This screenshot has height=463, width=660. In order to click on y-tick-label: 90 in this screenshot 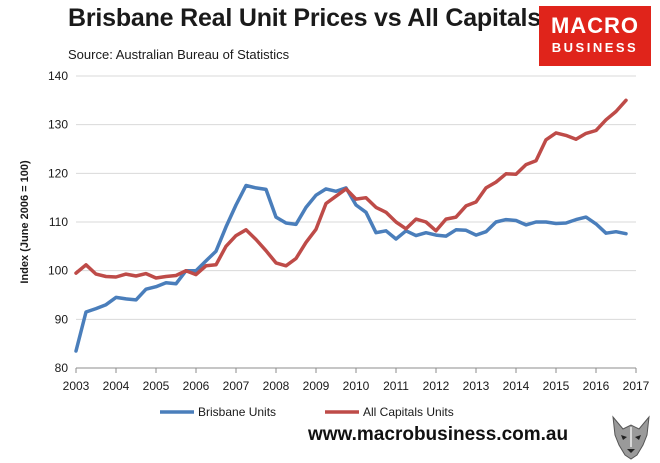, I will do `click(62, 319)`.